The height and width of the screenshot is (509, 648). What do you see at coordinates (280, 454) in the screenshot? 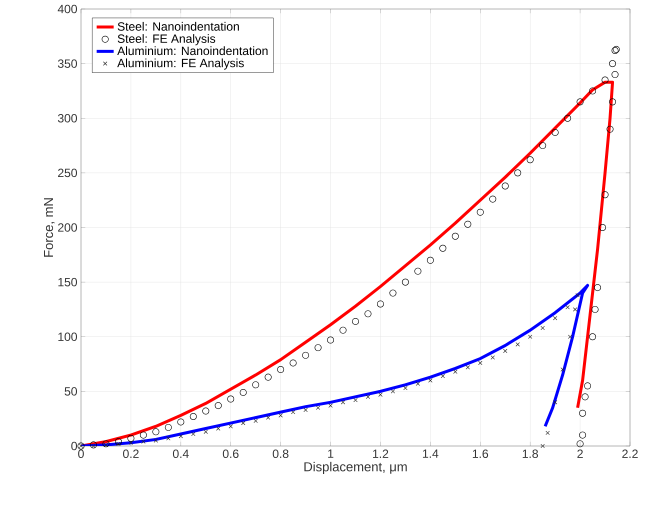
I see `x-tick-label: 0.8` at bounding box center [280, 454].